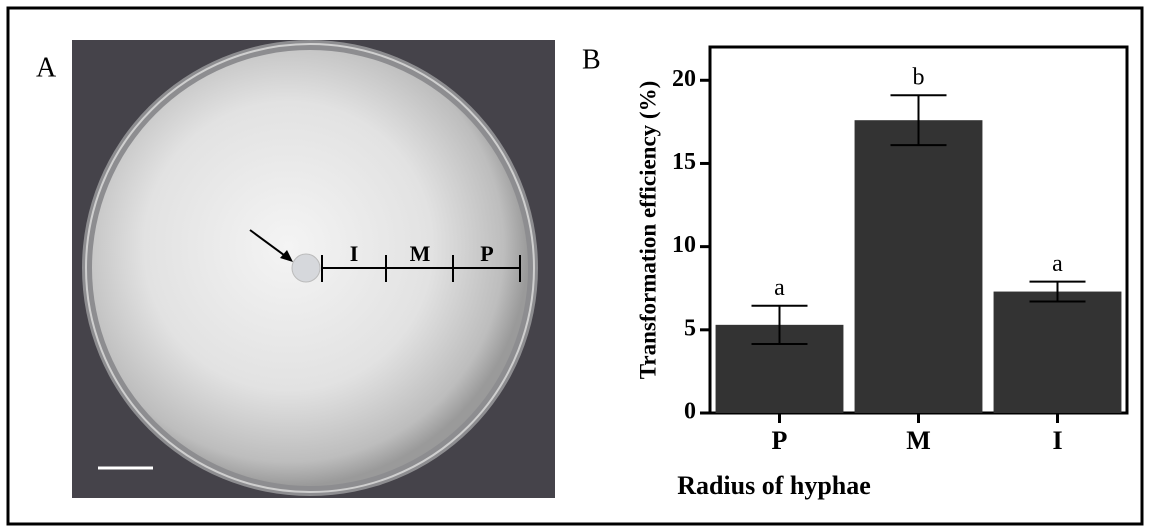 This screenshot has width=1150, height=532. I want to click on x-tick-label: P, so click(780, 440).